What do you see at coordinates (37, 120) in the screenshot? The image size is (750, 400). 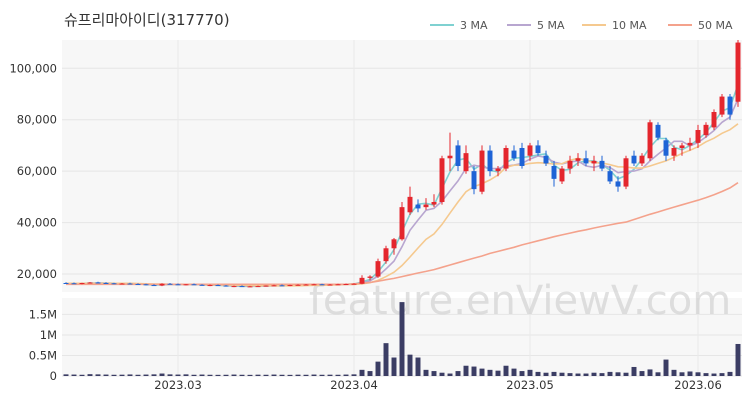 I see `y-tick-label: 80,000` at bounding box center [37, 120].